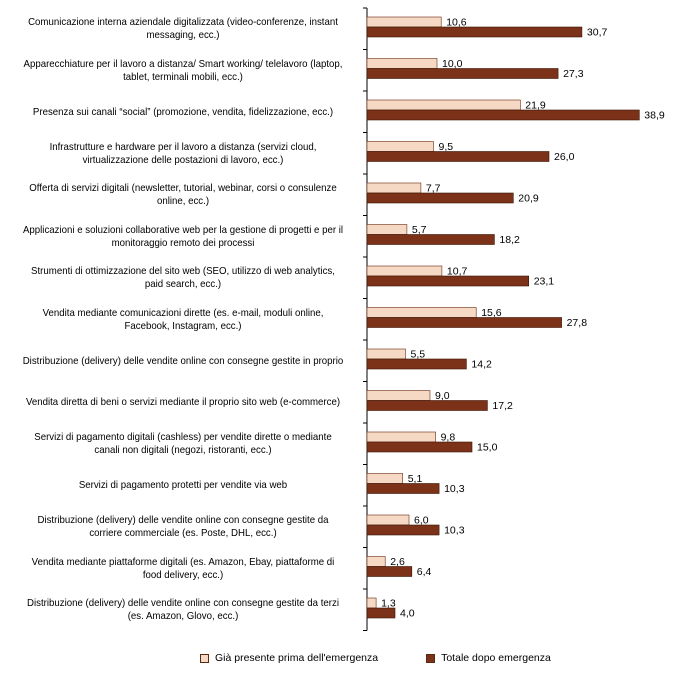 The height and width of the screenshot is (675, 700). Describe the element at coordinates (433, 189) in the screenshot. I see `data-label: 7,7` at that location.